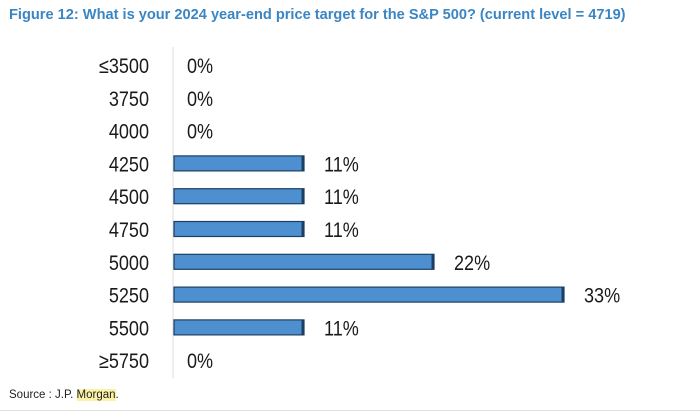 The height and width of the screenshot is (414, 700). I want to click on category-label: 3750, so click(129, 100).